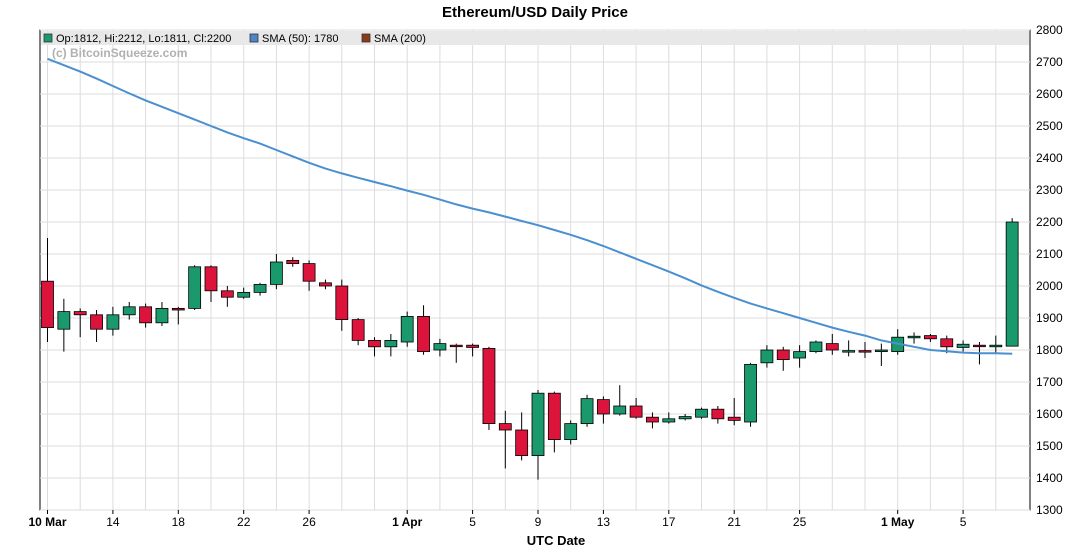 This screenshot has height=546, width=1070. I want to click on x-tick-label: 21, so click(735, 522).